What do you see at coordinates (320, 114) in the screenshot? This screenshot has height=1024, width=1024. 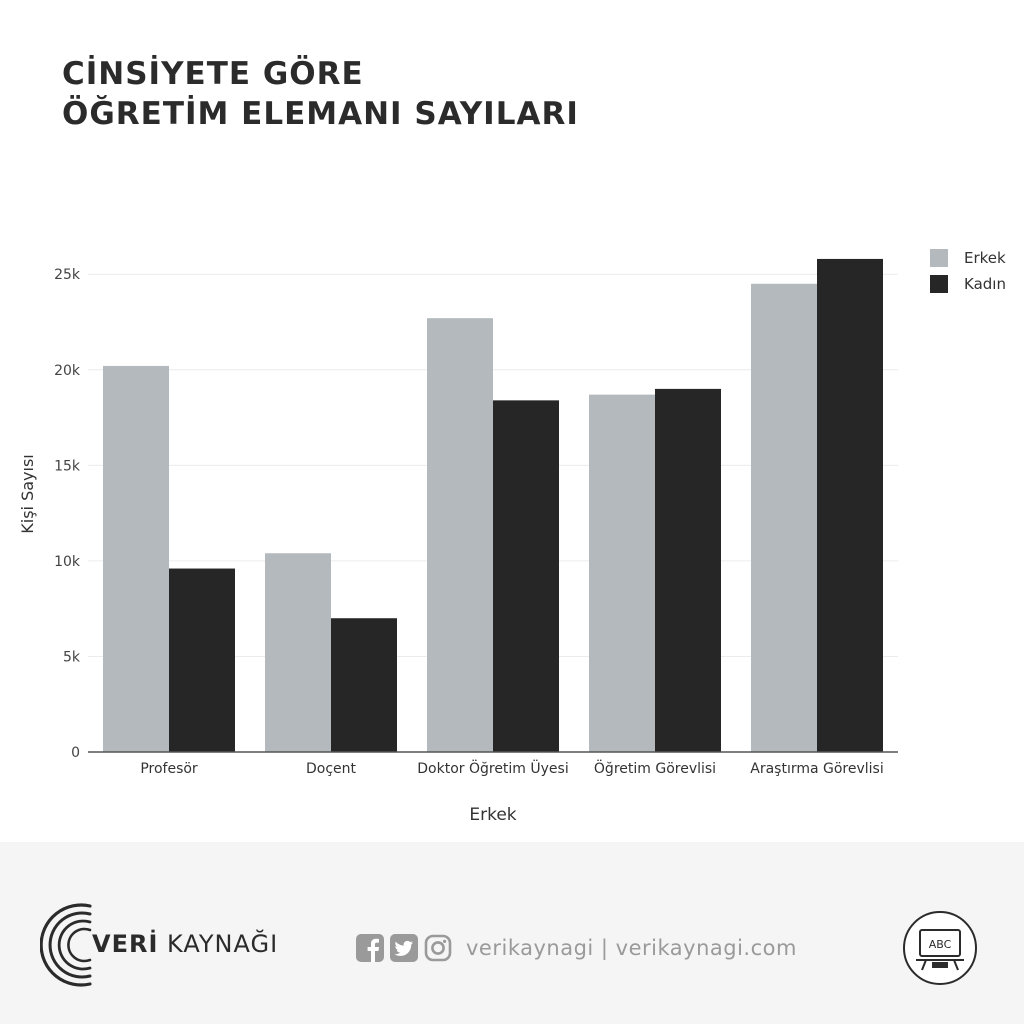 I see `title-line-2: ÖĞRETİM ELEMANI SAYILARI` at bounding box center [320, 114].